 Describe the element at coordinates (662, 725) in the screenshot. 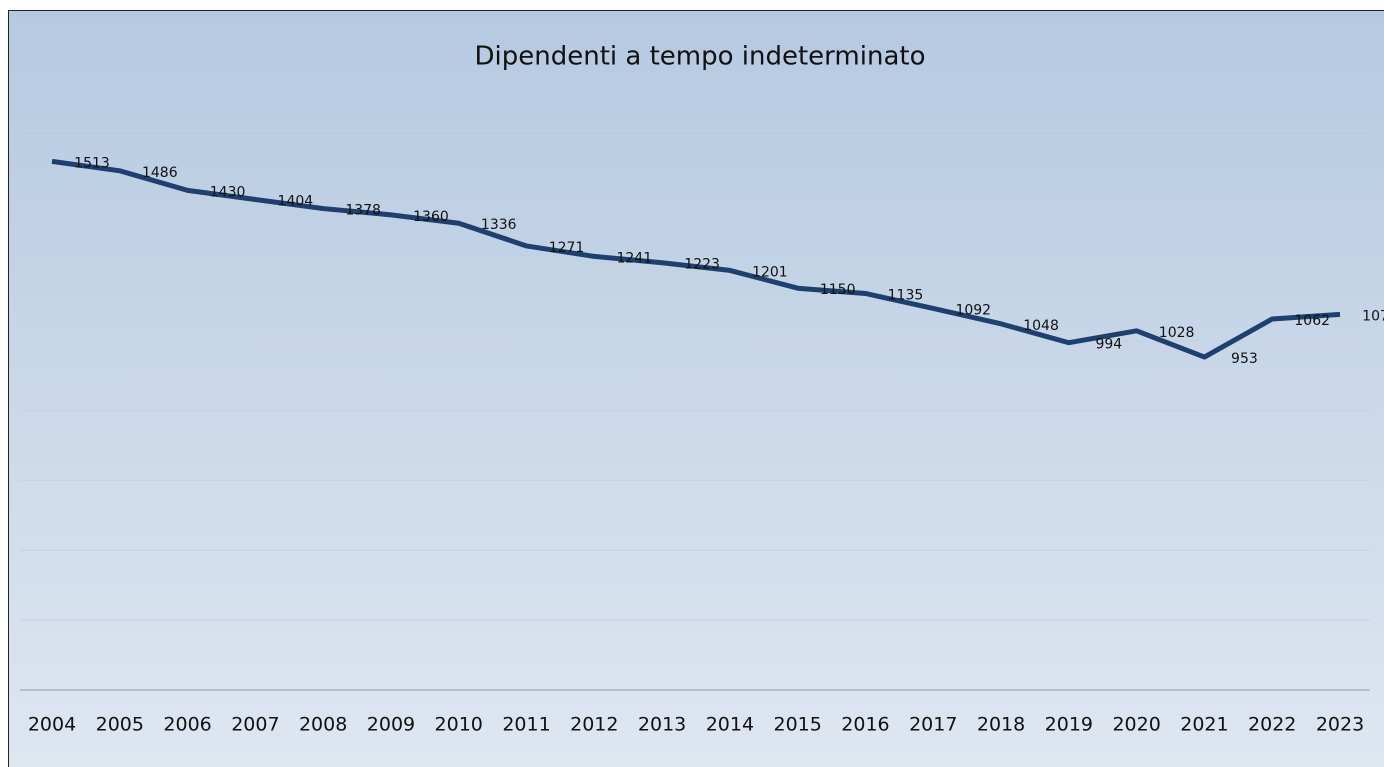

I see `x-tick-label: 2013` at that location.